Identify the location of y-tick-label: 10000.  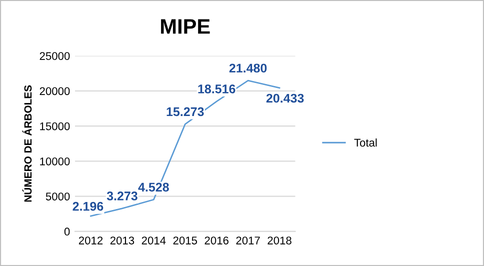
(55, 161).